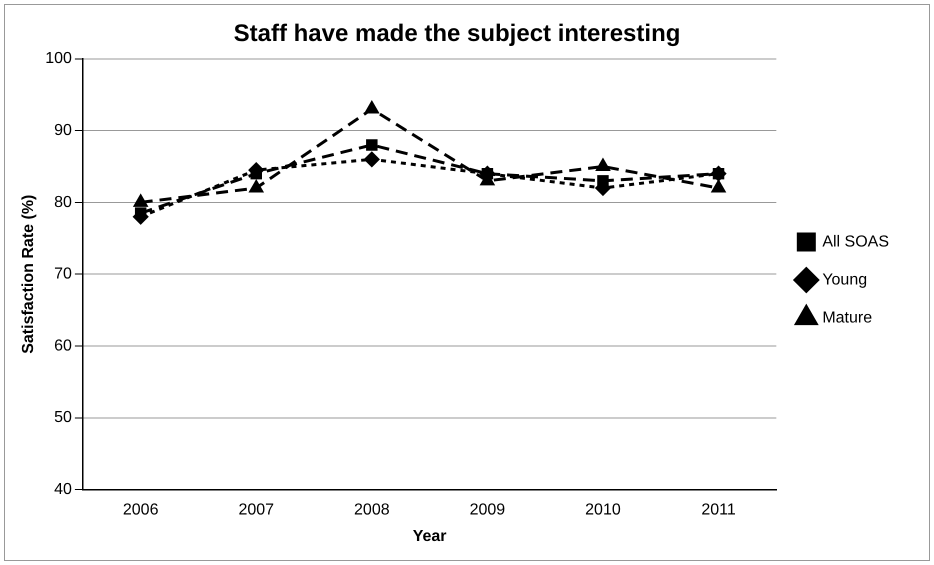 The image size is (934, 565). Describe the element at coordinates (63, 202) in the screenshot. I see `y-tick-label: 80` at that location.